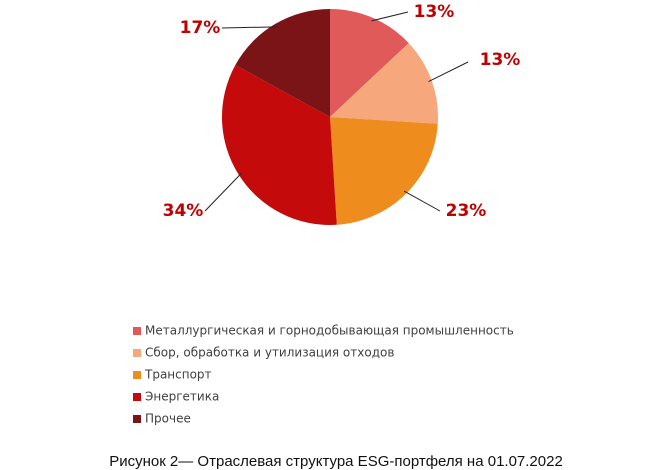 Image resolution: width=672 pixels, height=470 pixels. Describe the element at coordinates (200, 28) in the screenshot. I see `value-label: 17%` at that location.